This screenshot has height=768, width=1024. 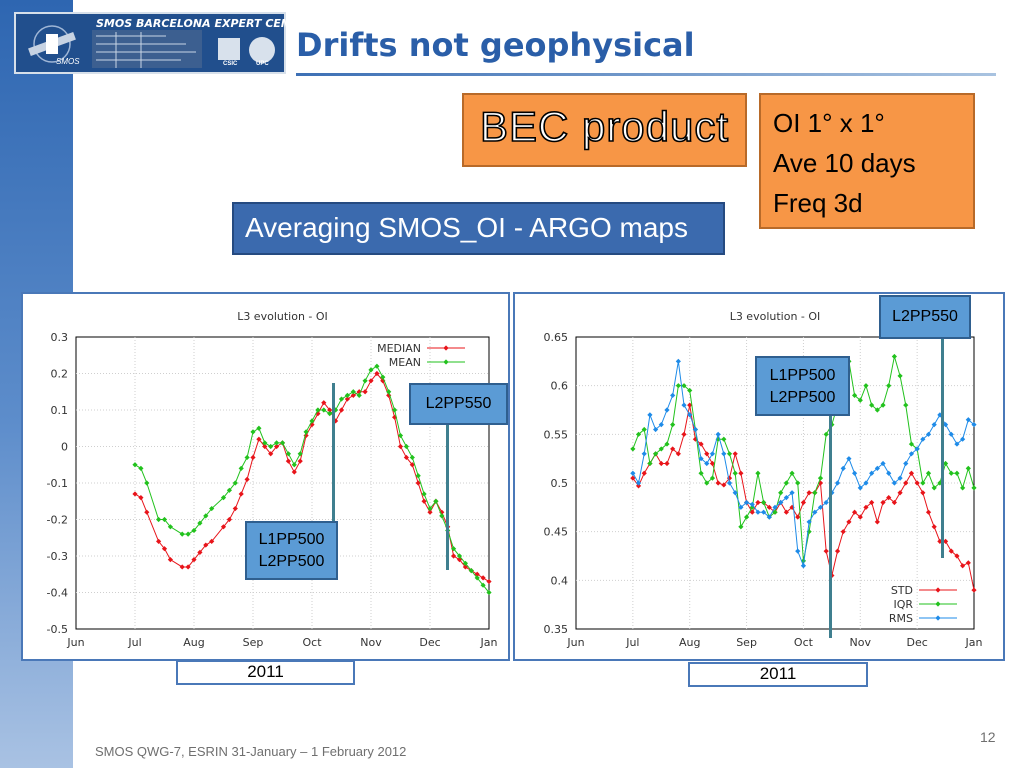 What do you see at coordinates (205, 23) in the screenshot?
I see `logo-title: SMOS BARCELONA EXPERT CENTRE` at bounding box center [205, 23].